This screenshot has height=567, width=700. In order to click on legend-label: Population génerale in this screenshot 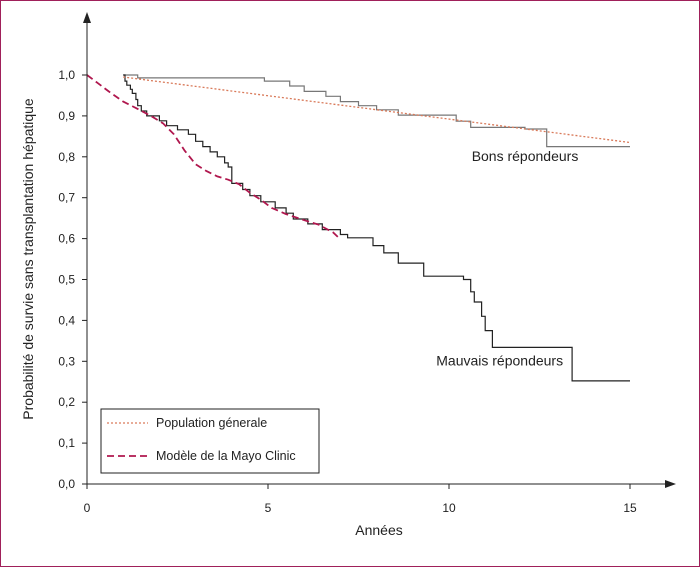, I will do `click(211, 423)`.